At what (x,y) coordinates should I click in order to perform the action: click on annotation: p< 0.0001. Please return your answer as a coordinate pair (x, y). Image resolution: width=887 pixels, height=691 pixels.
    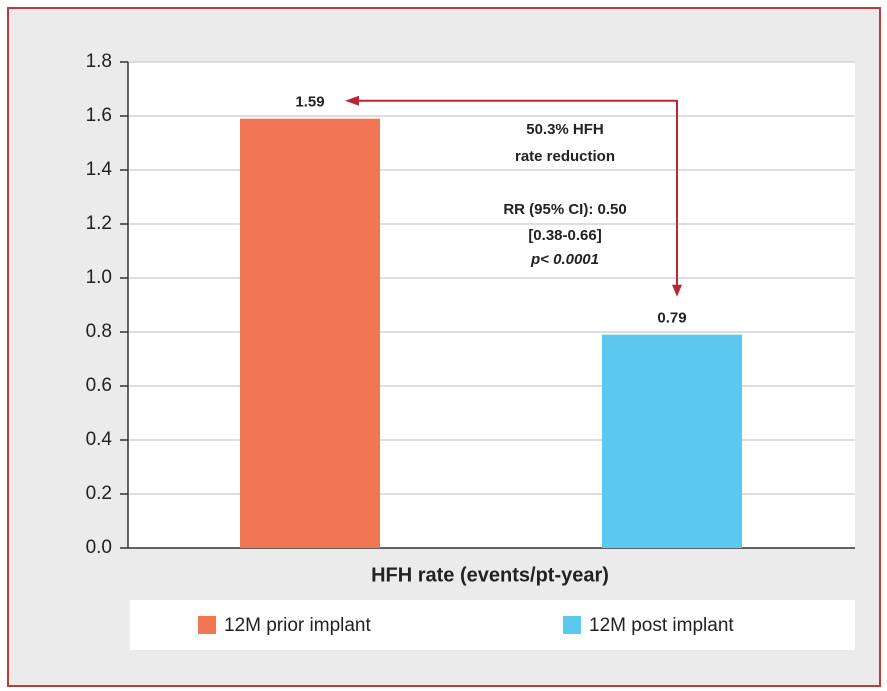
    Looking at the image, I should click on (564, 259).